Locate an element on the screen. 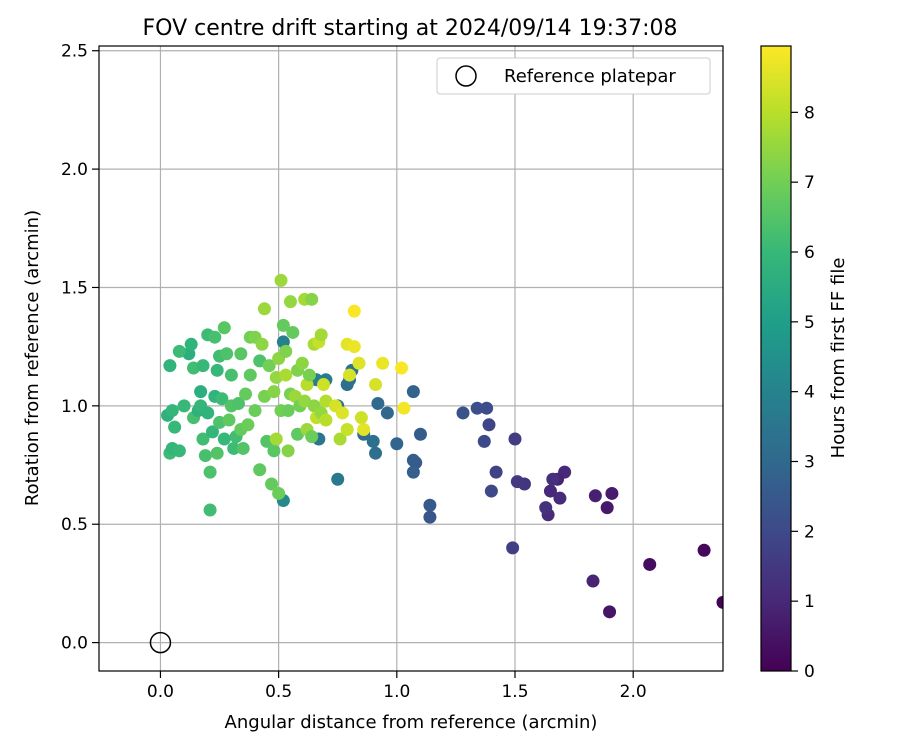  reference-marker is located at coordinates (160, 642).